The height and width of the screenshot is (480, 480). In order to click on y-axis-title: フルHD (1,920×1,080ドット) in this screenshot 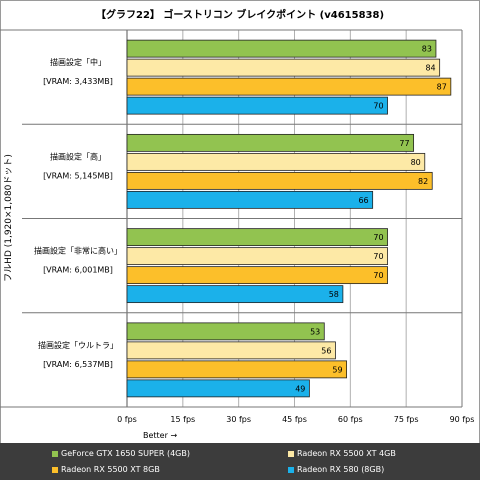, I will do `click(9, 218)`.